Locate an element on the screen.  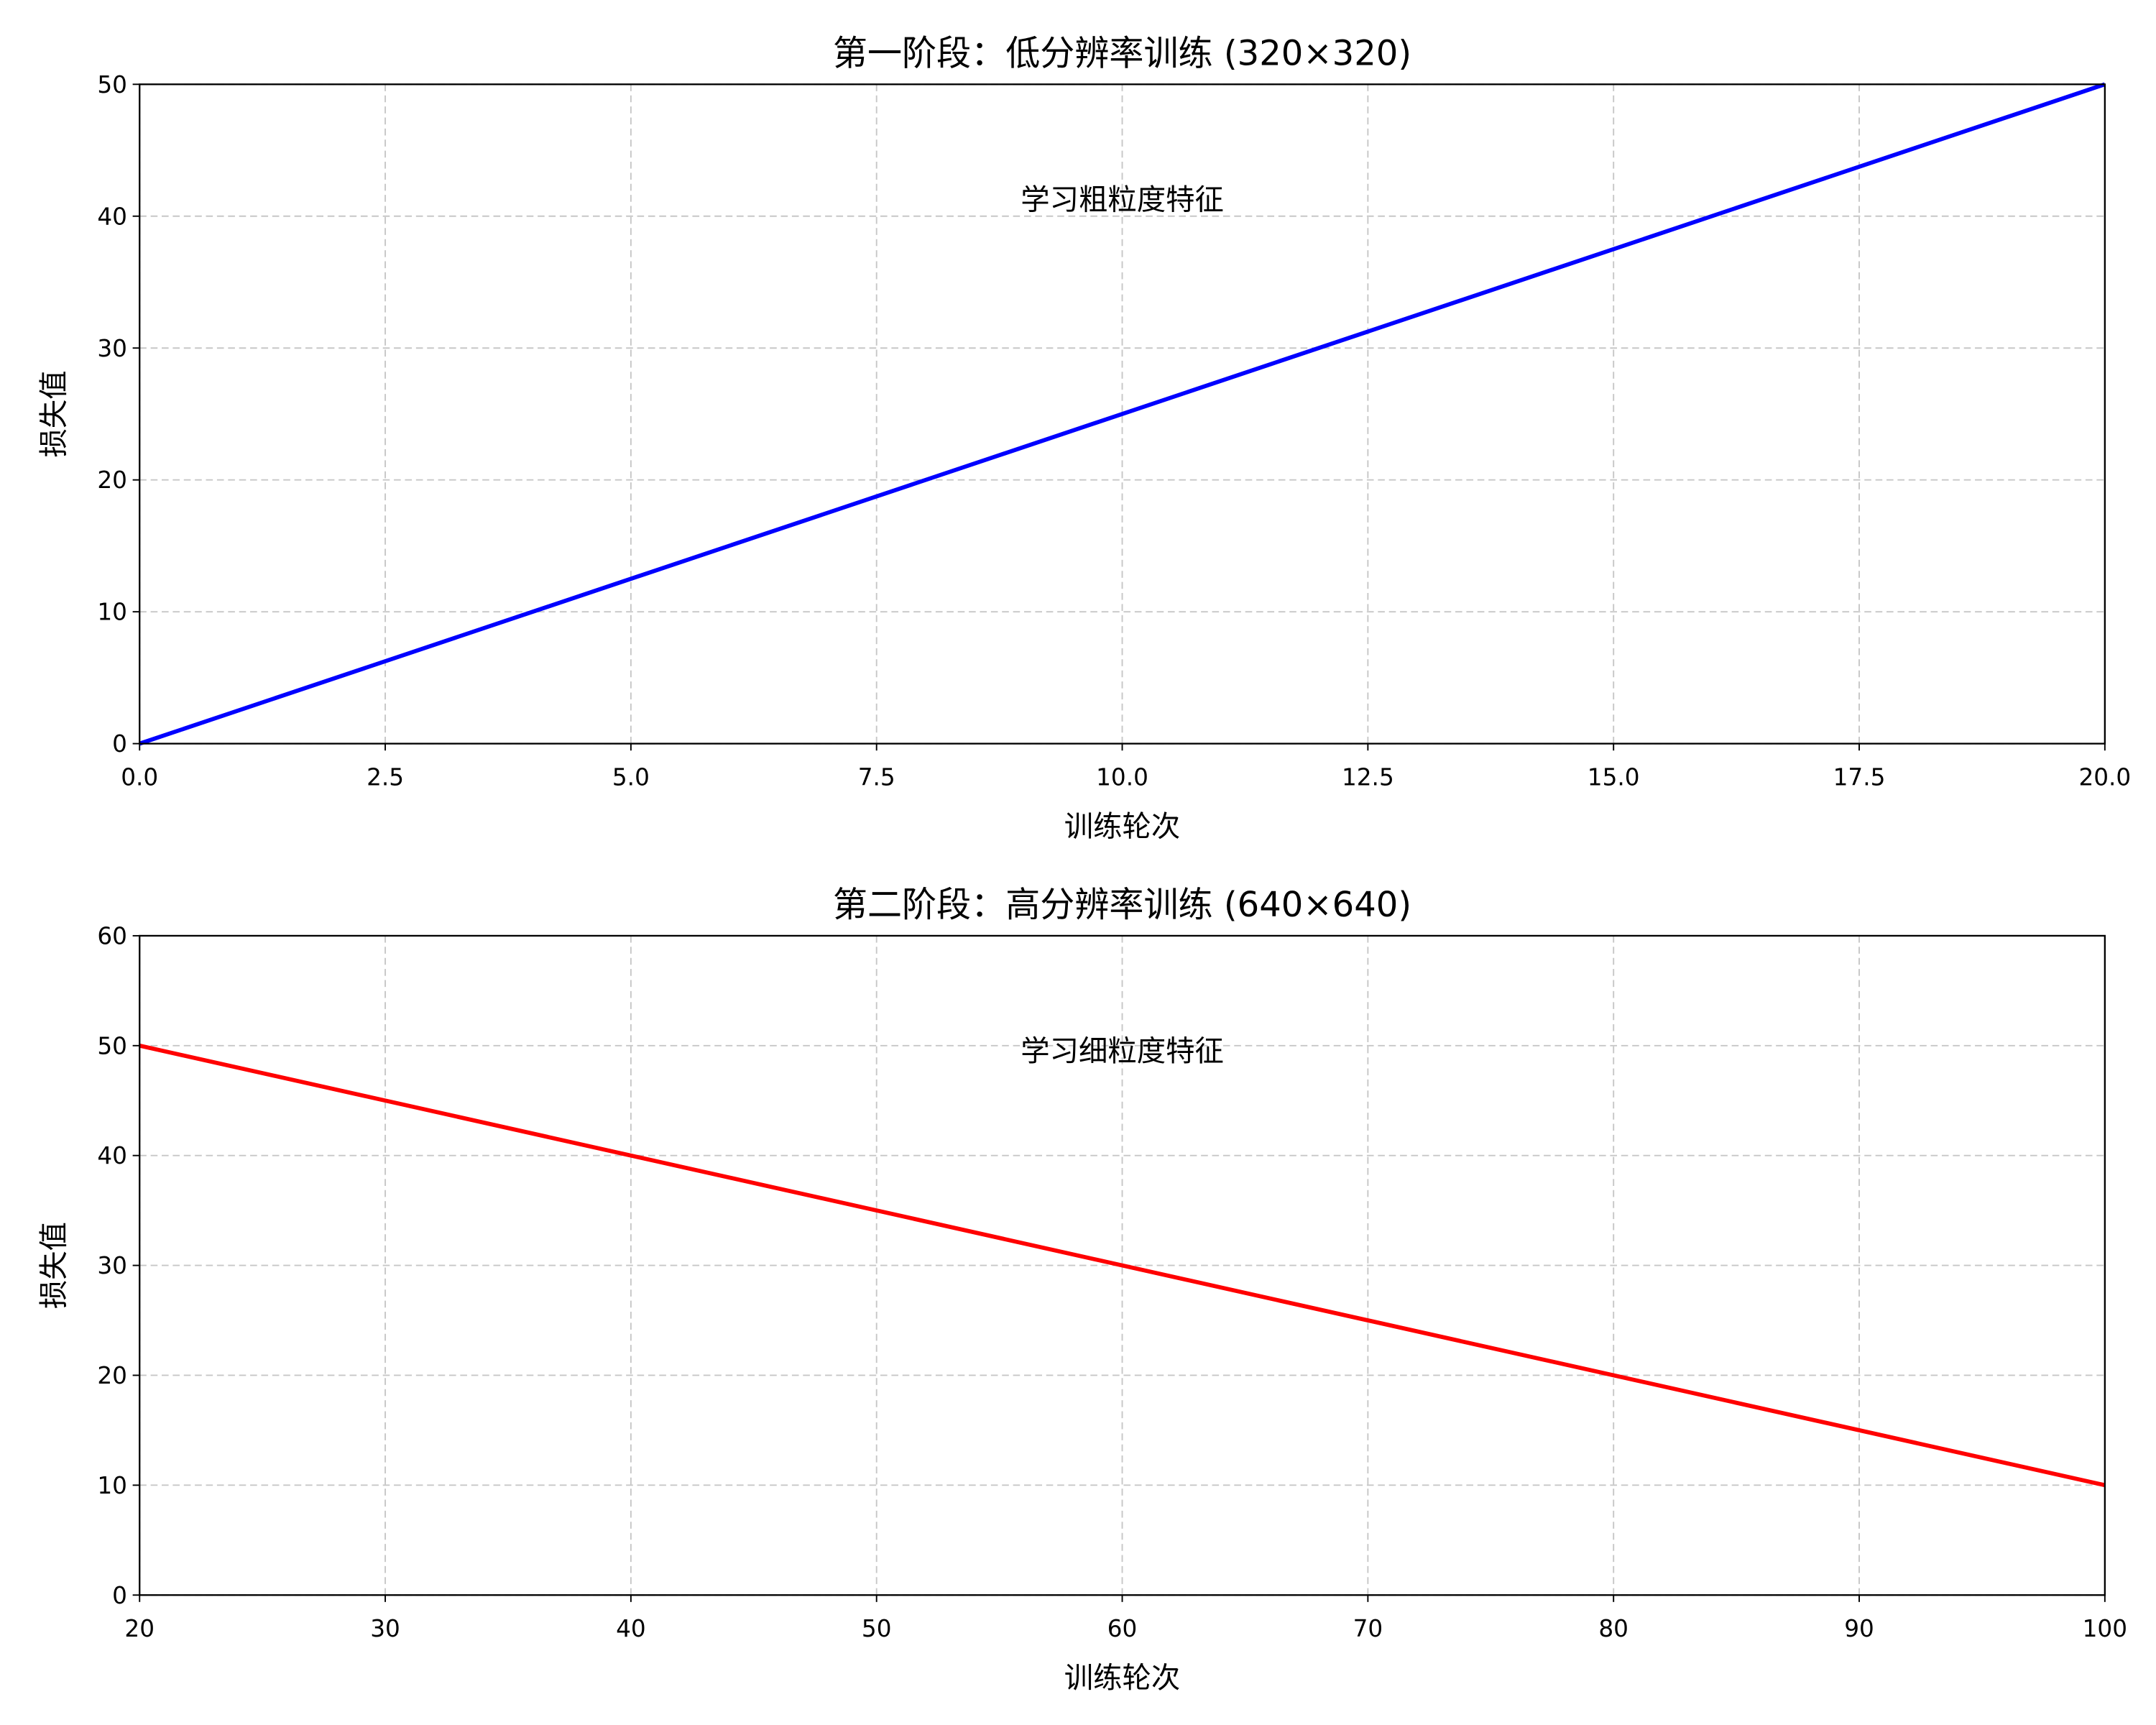
x-tick-label: 60 is located at coordinates (1123, 1628).